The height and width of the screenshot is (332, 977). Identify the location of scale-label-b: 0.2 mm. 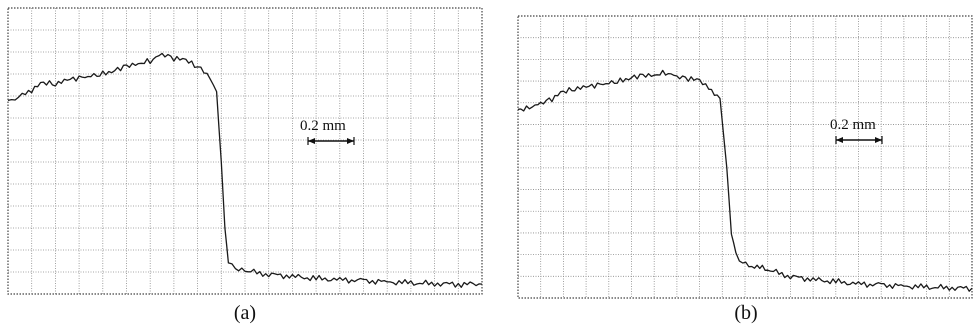
(853, 125).